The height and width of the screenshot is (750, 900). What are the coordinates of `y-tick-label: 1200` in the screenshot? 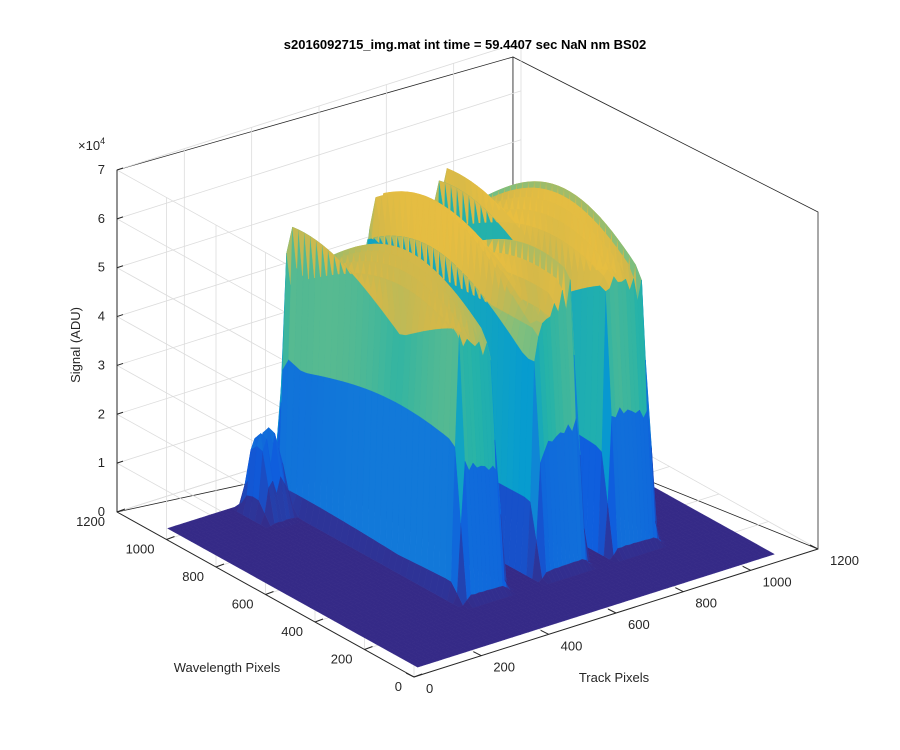 It's located at (90, 521).